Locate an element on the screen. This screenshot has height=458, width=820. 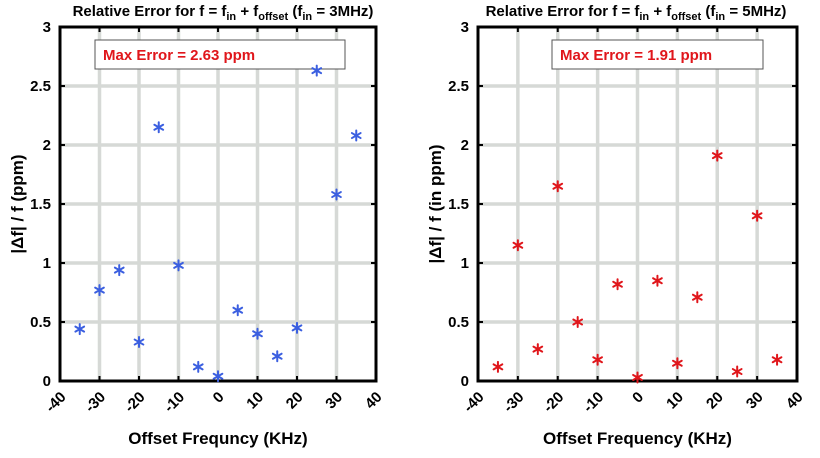
x-axis-label: Offset Frequncy (KHz) is located at coordinates (217, 438).